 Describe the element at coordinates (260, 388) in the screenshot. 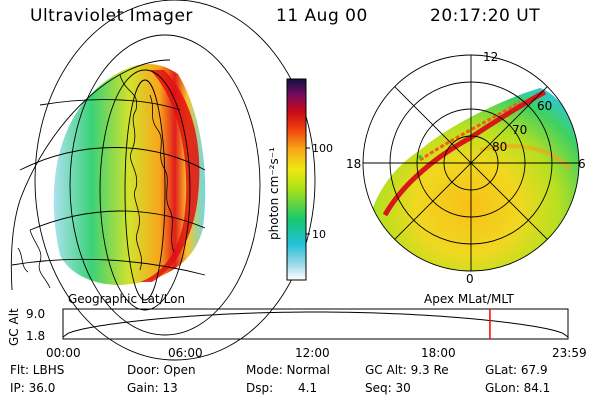

I see `dsp-label: Dsp:` at that location.